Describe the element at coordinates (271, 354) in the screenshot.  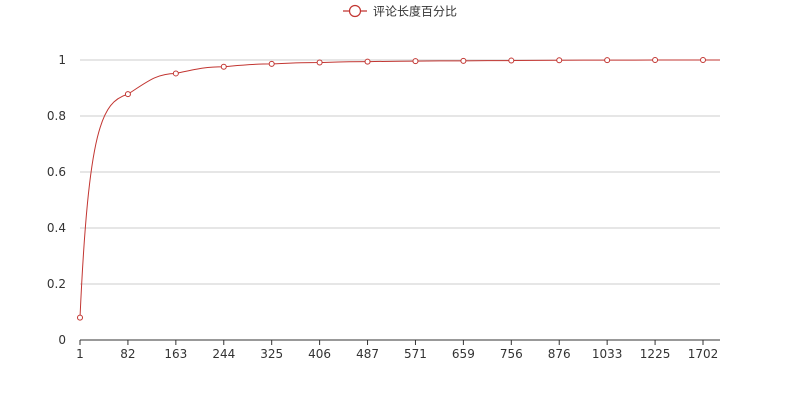
I see `x-tick-label: 325` at that location.